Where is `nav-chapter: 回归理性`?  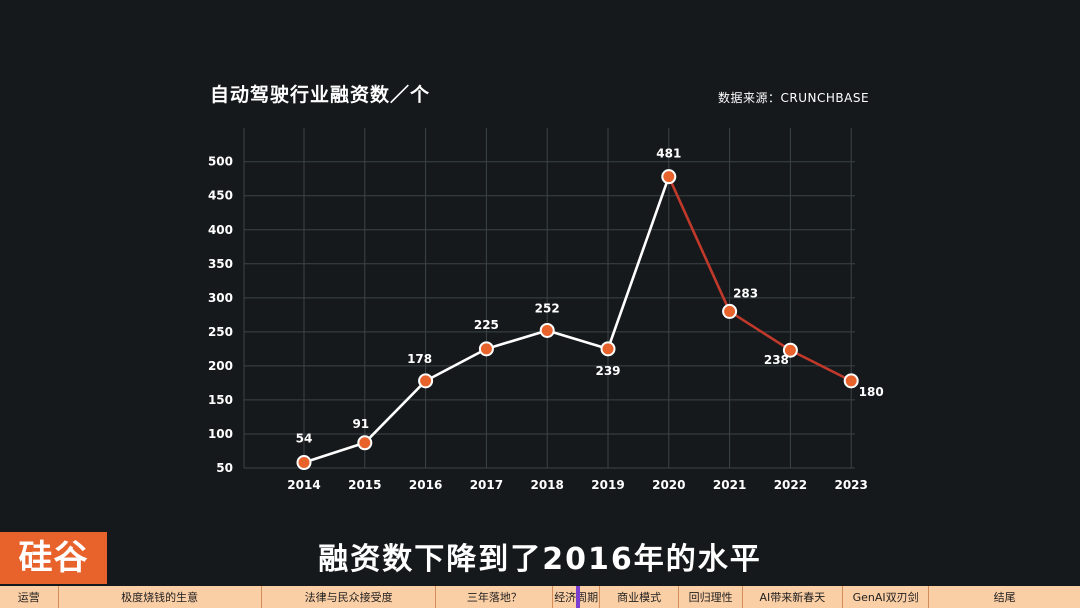
nav-chapter: 回归理性 is located at coordinates (711, 597).